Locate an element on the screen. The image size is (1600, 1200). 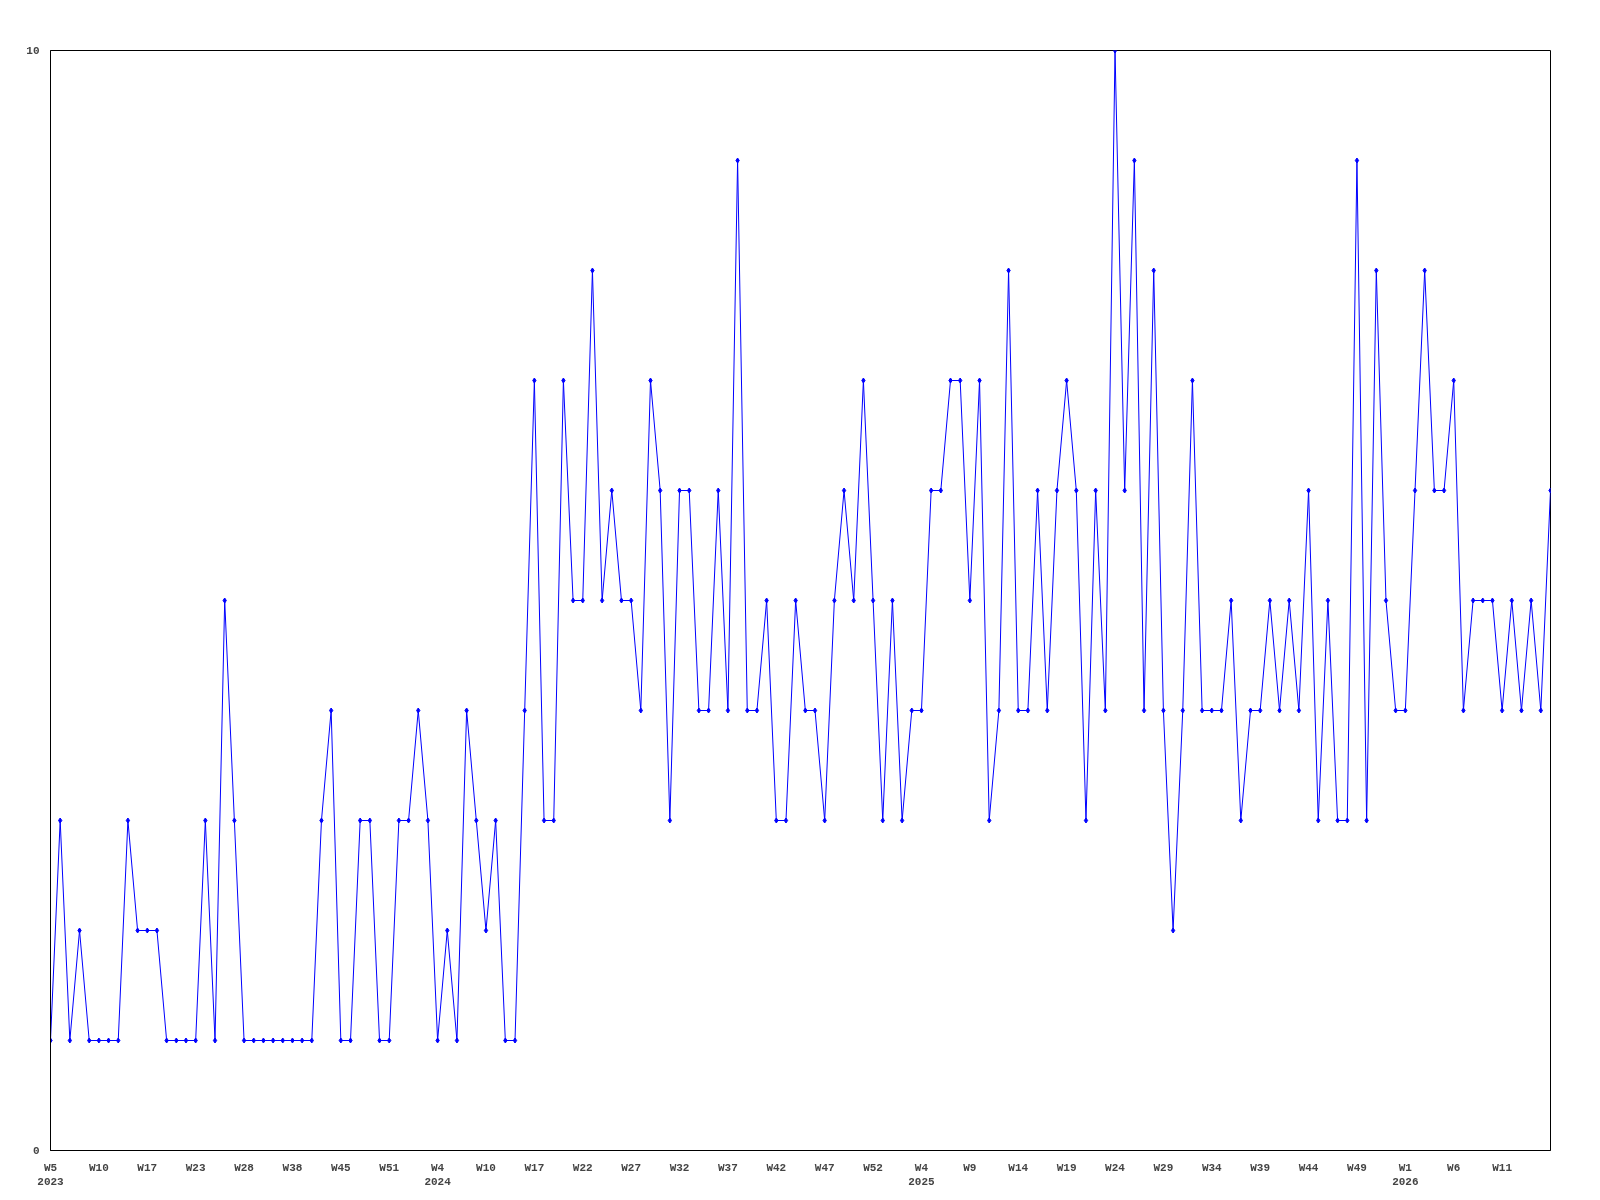
x-tick-label: W22 is located at coordinates (582, 1167).